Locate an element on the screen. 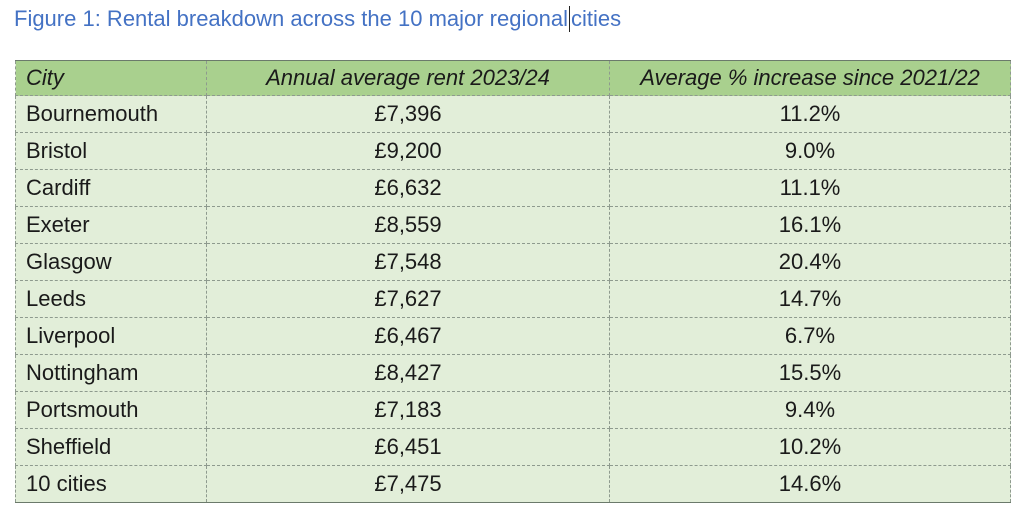  rent-cell: £7,183 is located at coordinates (408, 410).